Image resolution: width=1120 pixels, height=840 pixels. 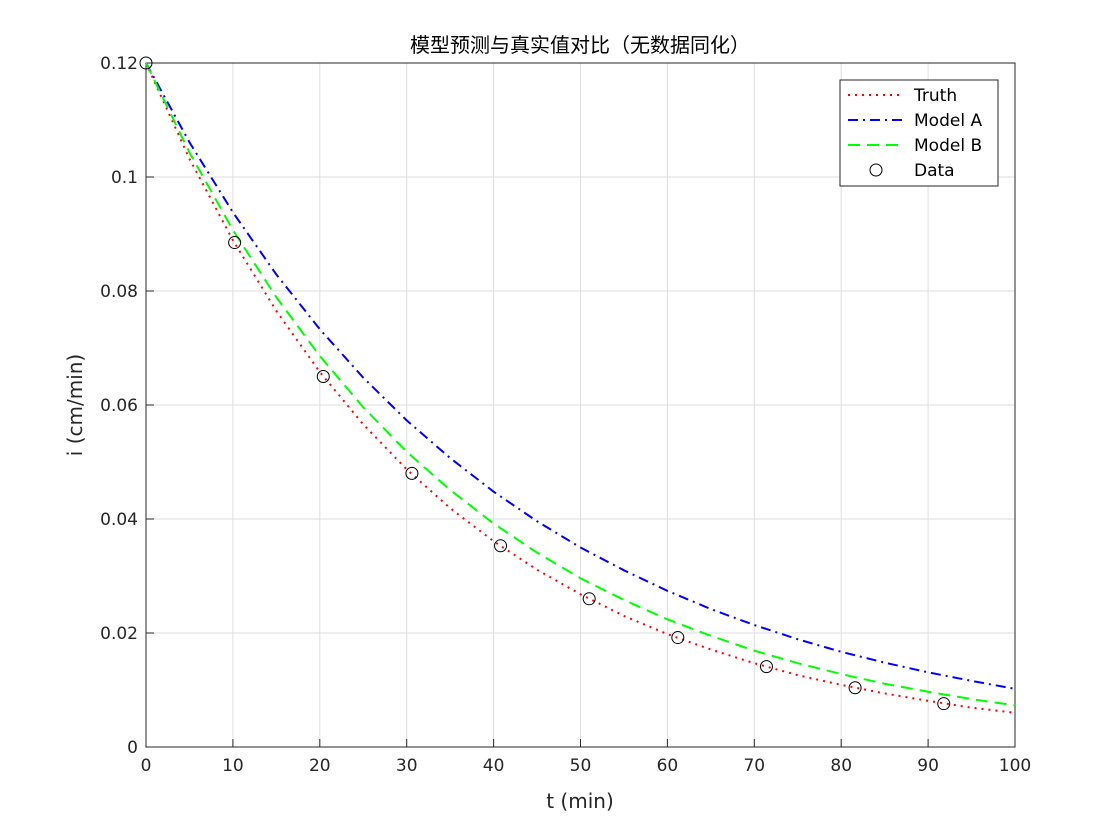 What do you see at coordinates (119, 406) in the screenshot?
I see `y-tick-label: 0.06` at bounding box center [119, 406].